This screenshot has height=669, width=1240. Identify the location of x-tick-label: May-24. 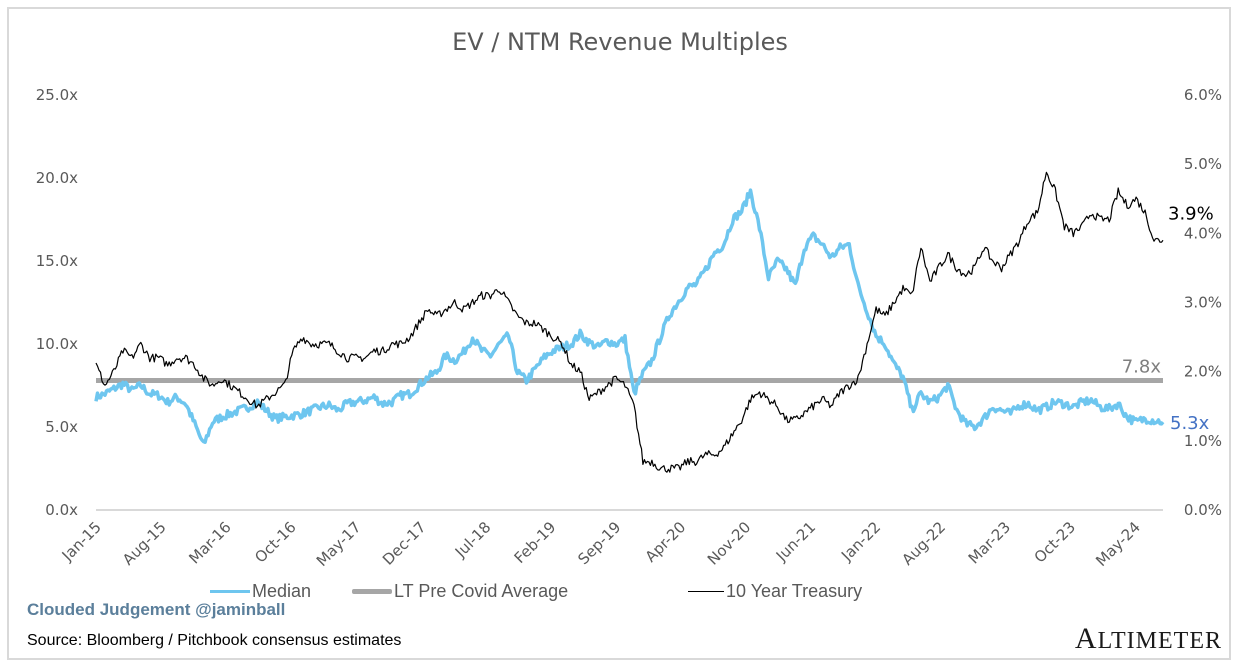
(1118, 544).